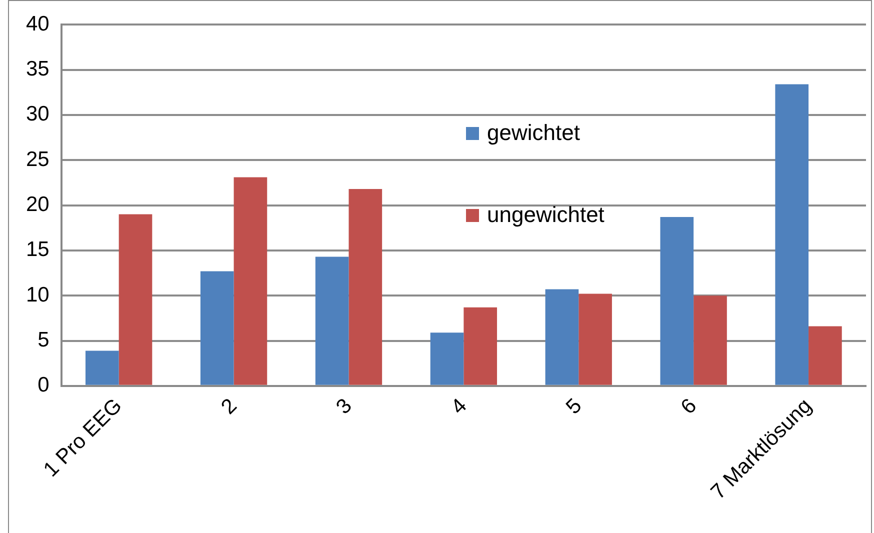  I want to click on x-tick-label: 3, so click(344, 406).